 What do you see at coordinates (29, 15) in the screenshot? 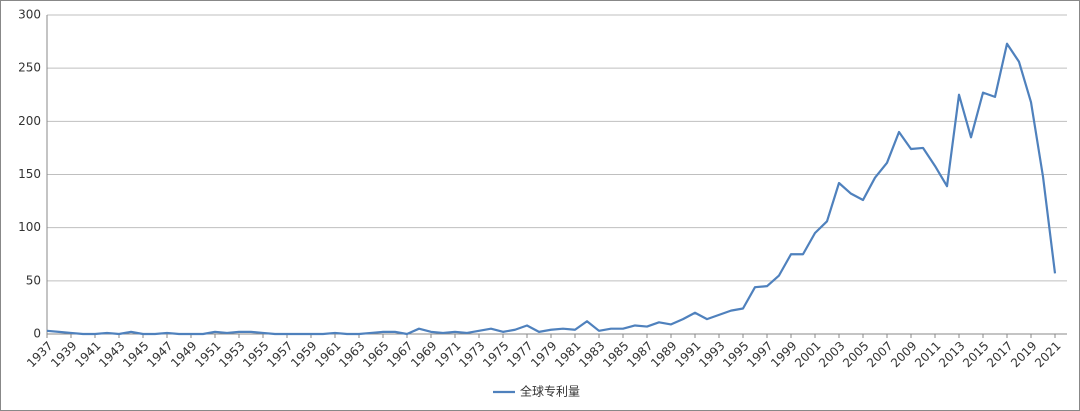
I see `y-tick-label: 300` at bounding box center [29, 15].